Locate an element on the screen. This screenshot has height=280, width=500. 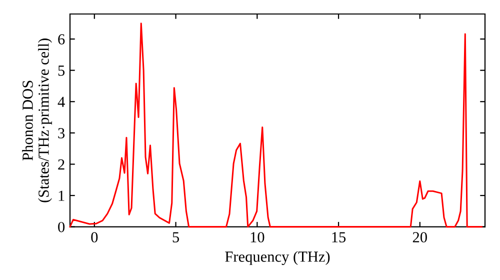
x-axis-title: Frequency (THz) is located at coordinates (277, 258).